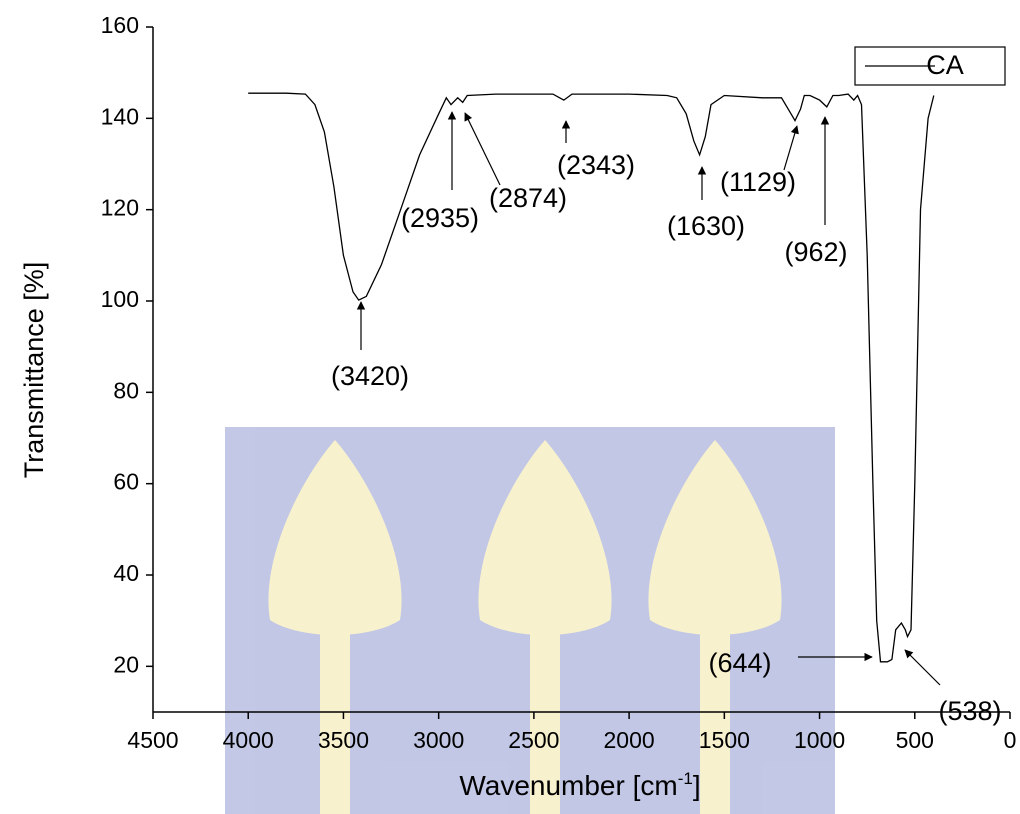  Describe the element at coordinates (969, 711) in the screenshot. I see `annotation: (538)` at that location.